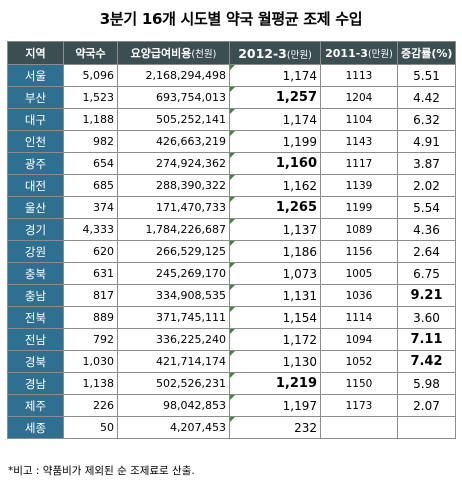  I want to click on table-row: 충남 817 334,908,535 1,131 1036 9.21, so click(231, 295).